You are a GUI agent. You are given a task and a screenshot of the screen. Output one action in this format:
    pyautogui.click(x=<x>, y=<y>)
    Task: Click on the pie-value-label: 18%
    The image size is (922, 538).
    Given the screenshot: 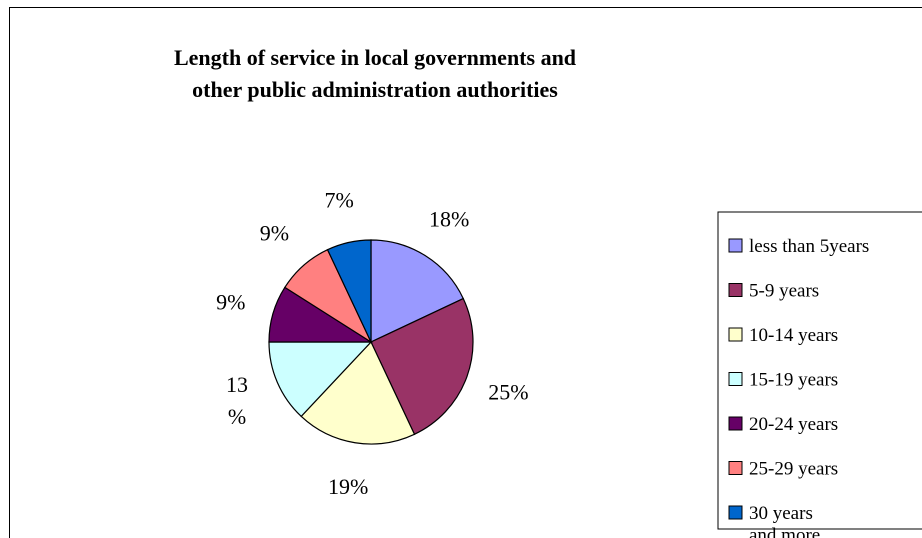 What is the action you would take?
    pyautogui.click(x=449, y=219)
    